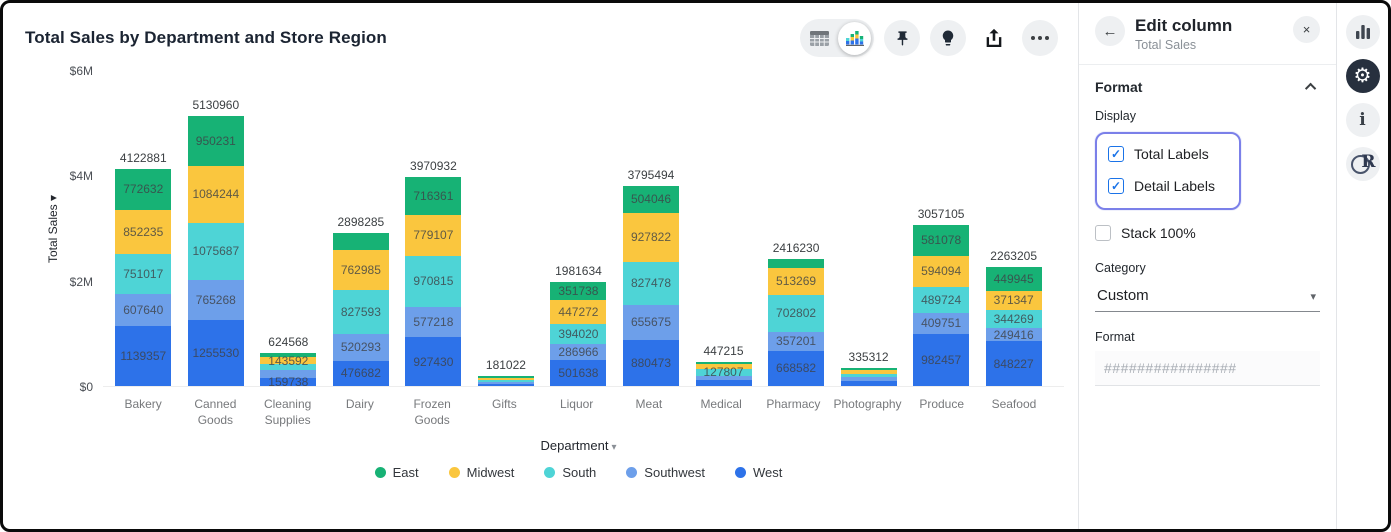 The height and width of the screenshot is (532, 1391). Describe the element at coordinates (1306, 29) in the screenshot. I see `close-button: ×` at that location.